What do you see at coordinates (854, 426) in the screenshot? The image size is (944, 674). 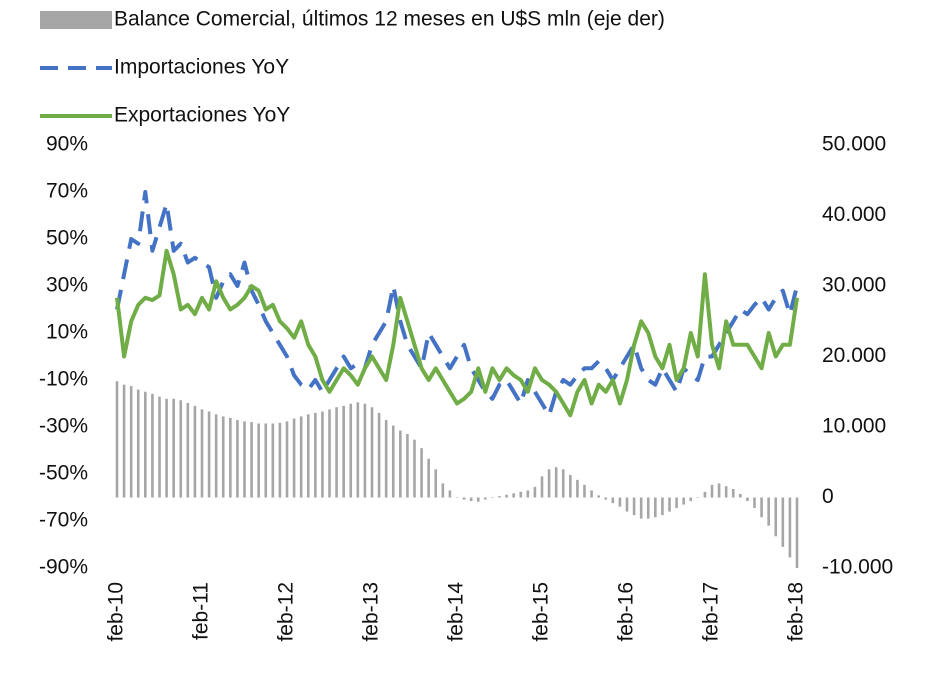 I see `y2-tick-label: 10.000` at bounding box center [854, 426].